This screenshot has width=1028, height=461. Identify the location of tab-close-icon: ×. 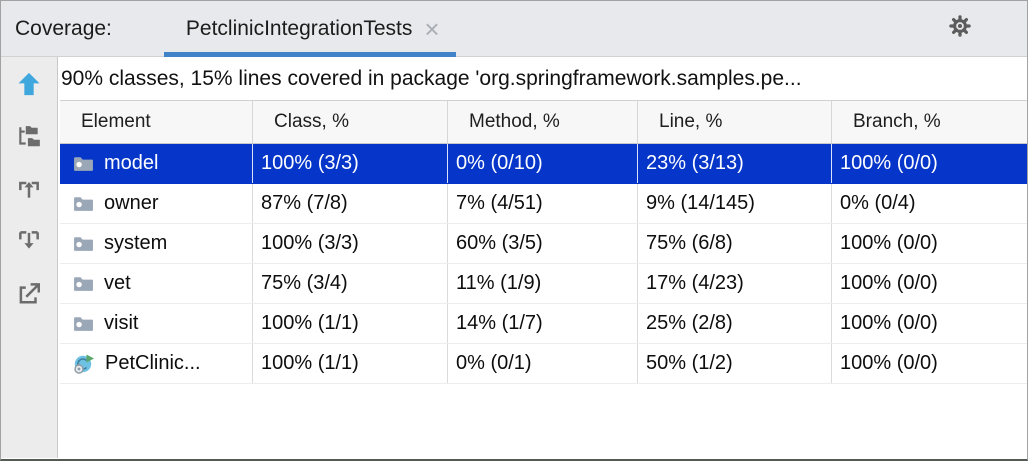
(432, 28).